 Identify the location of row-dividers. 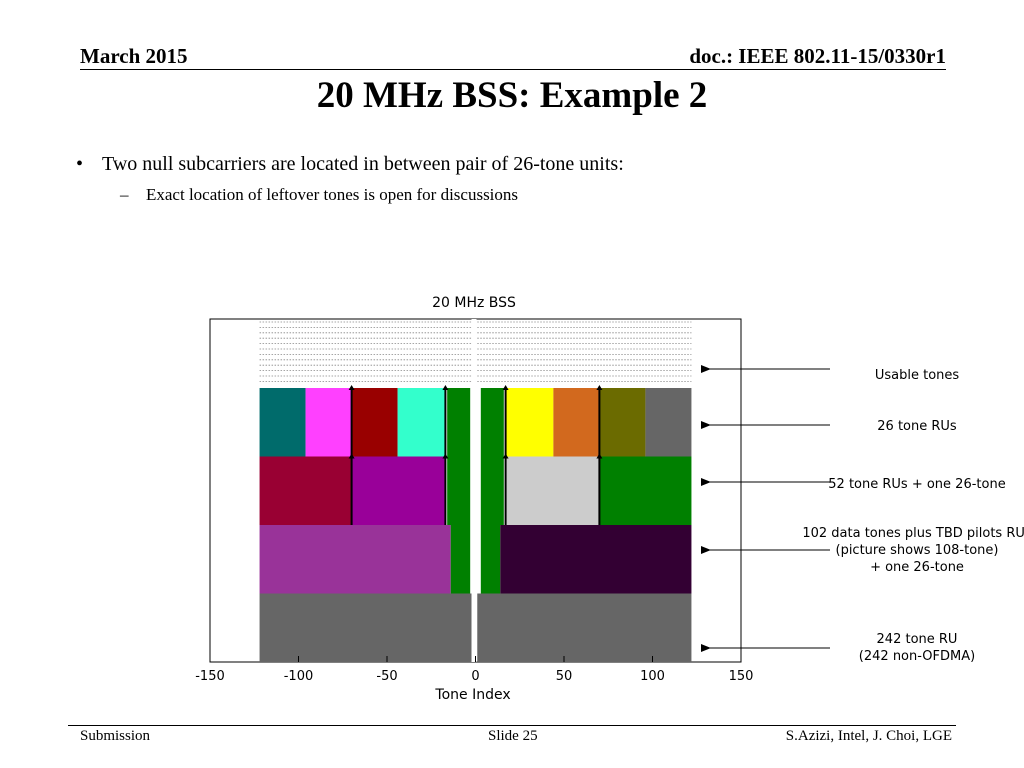
(475, 455).